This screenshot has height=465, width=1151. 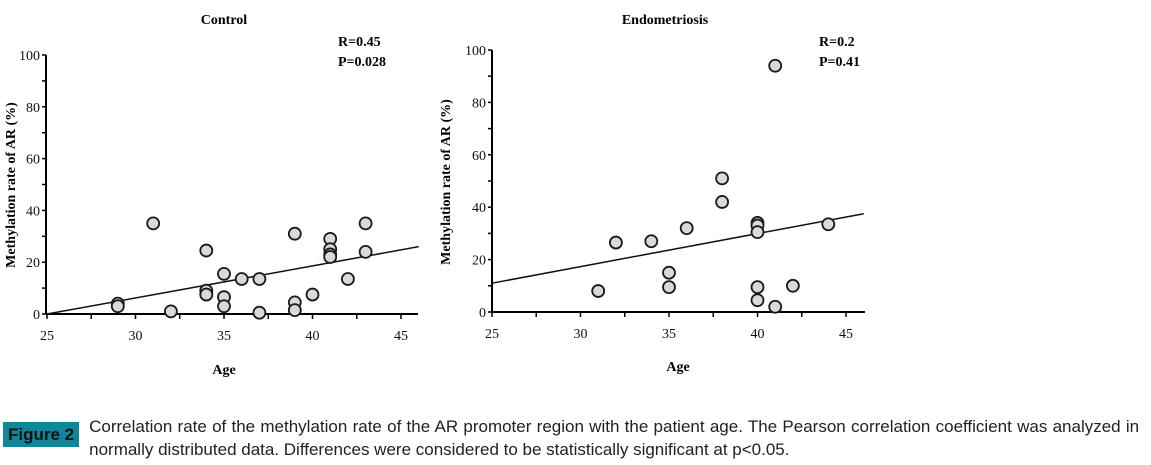 I want to click on control-chart-title: Control, so click(x=224, y=20).